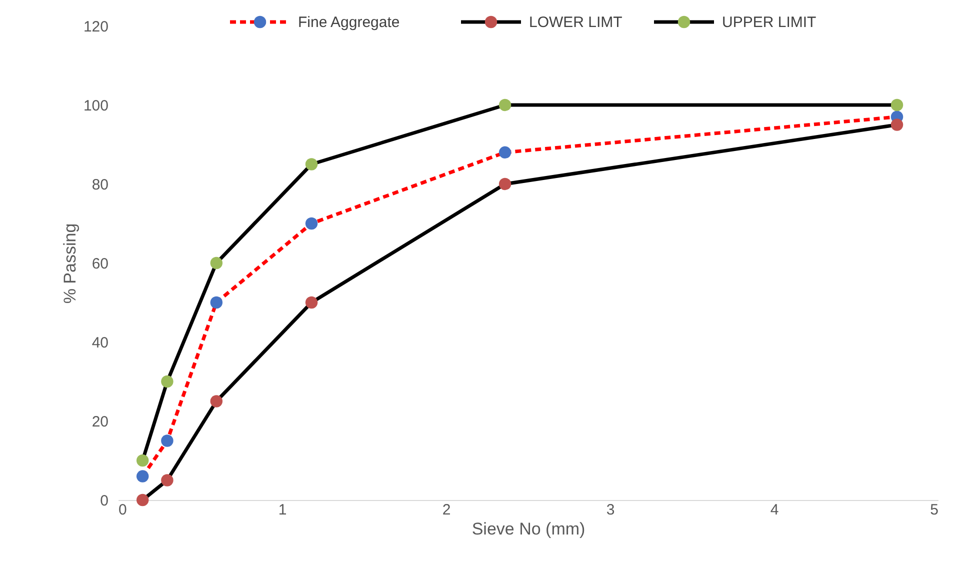 The height and width of the screenshot is (583, 968). I want to click on x-tick-label: 3, so click(610, 510).